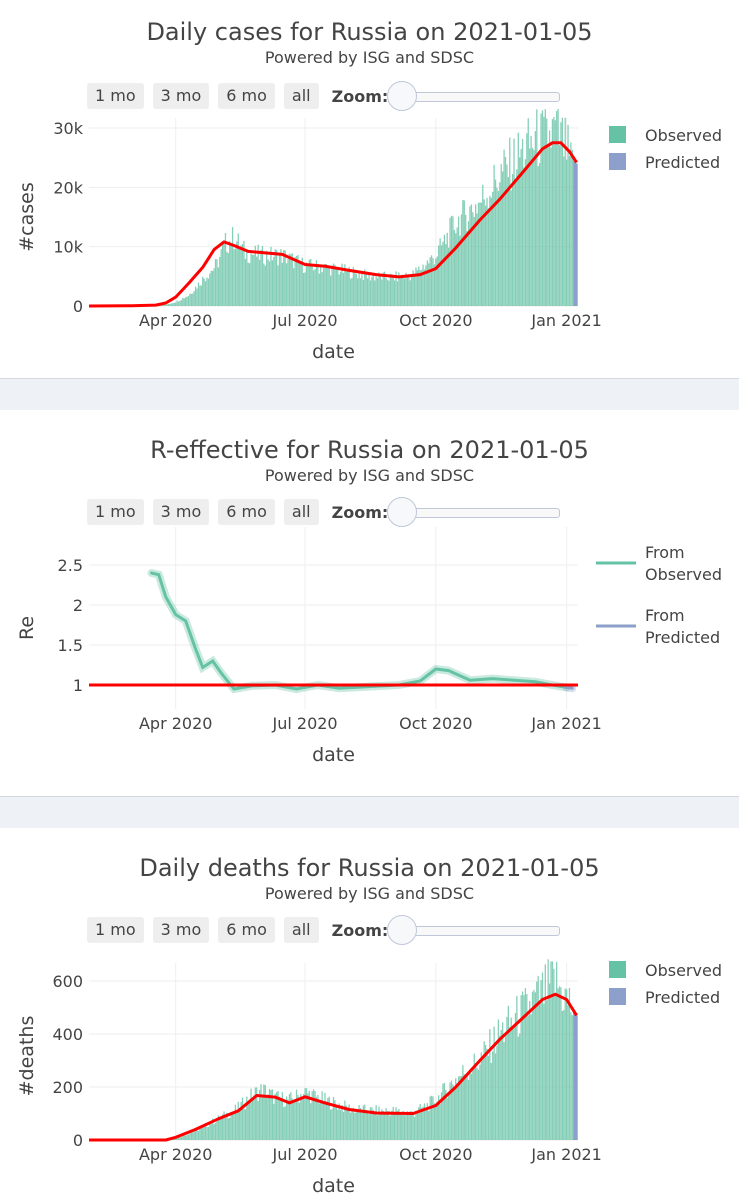 Image resolution: width=739 pixels, height=1200 pixels. I want to click on trend-line, so click(333, 224).